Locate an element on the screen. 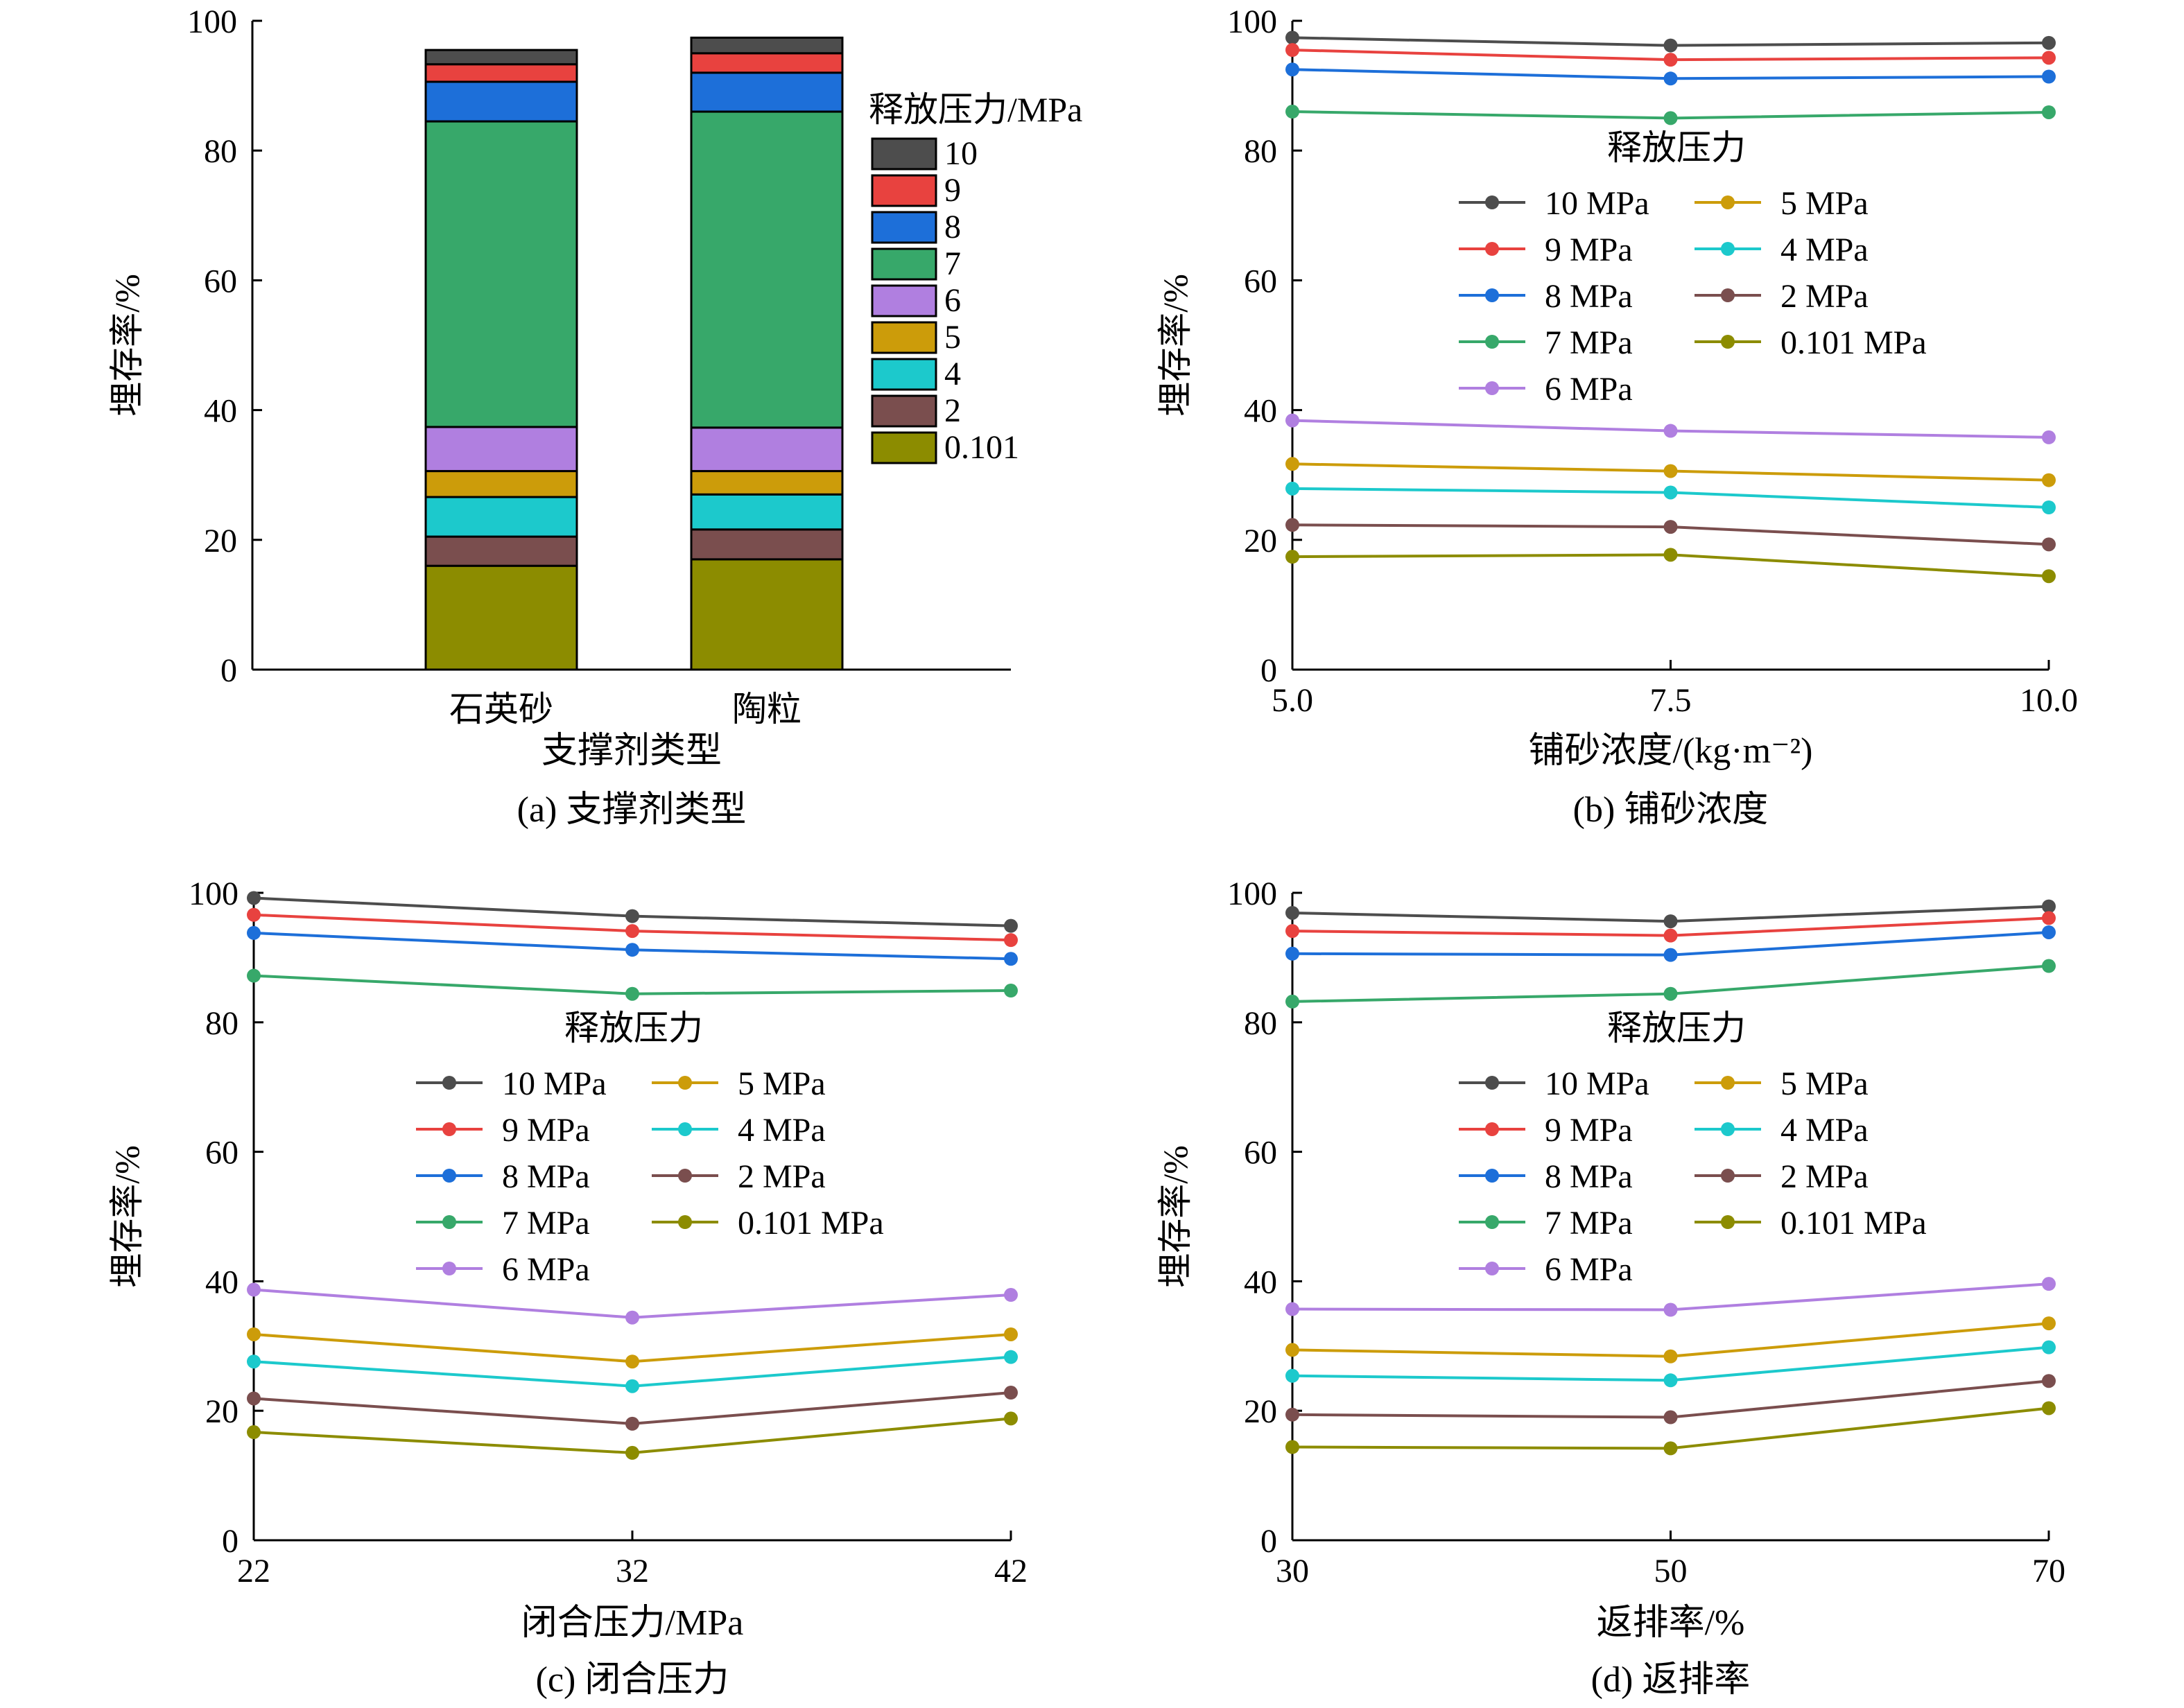 This screenshot has height=1708, width=2184. legend-label-8: 8 MPa is located at coordinates (1589, 297).